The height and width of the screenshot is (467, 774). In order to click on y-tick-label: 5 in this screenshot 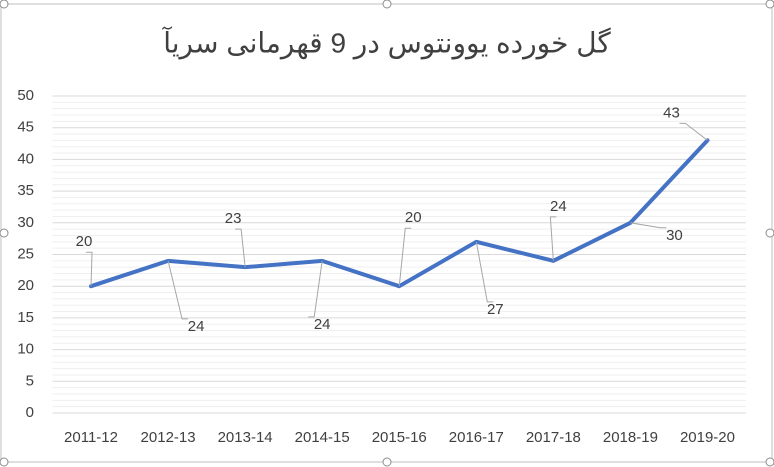, I will do `click(30, 380)`.